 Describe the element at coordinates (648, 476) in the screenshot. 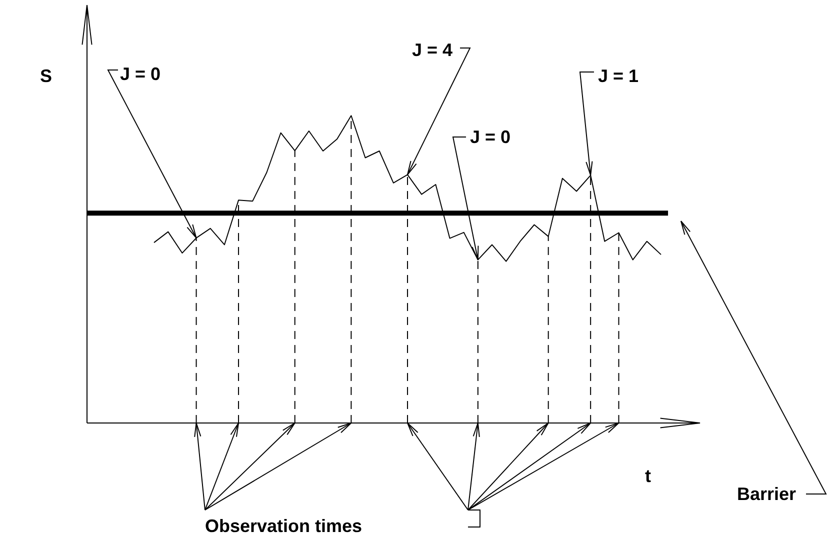

I see `x-axis-title: t` at that location.